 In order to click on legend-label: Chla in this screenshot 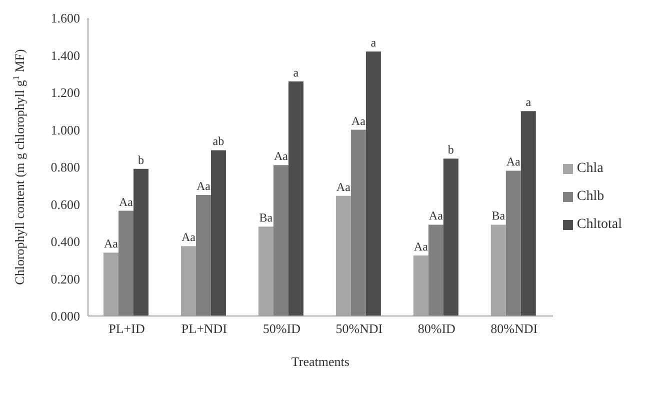, I will do `click(590, 168)`.